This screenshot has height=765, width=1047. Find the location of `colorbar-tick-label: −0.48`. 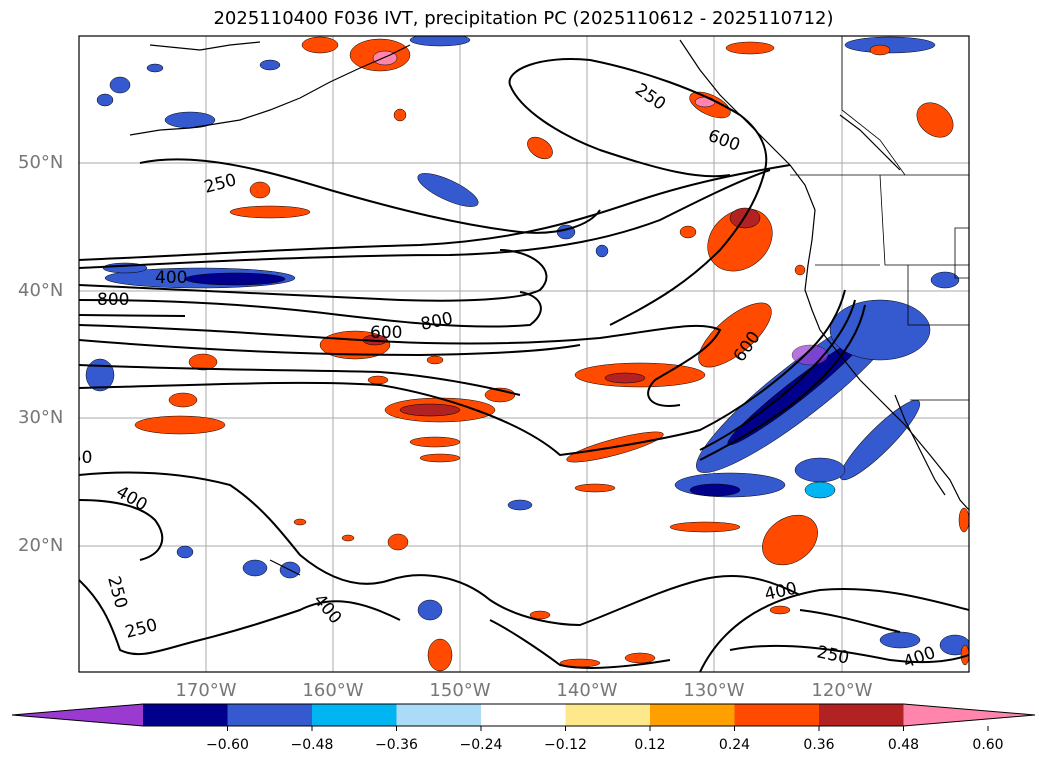

colorbar-tick-label: −0.48 is located at coordinates (312, 745).